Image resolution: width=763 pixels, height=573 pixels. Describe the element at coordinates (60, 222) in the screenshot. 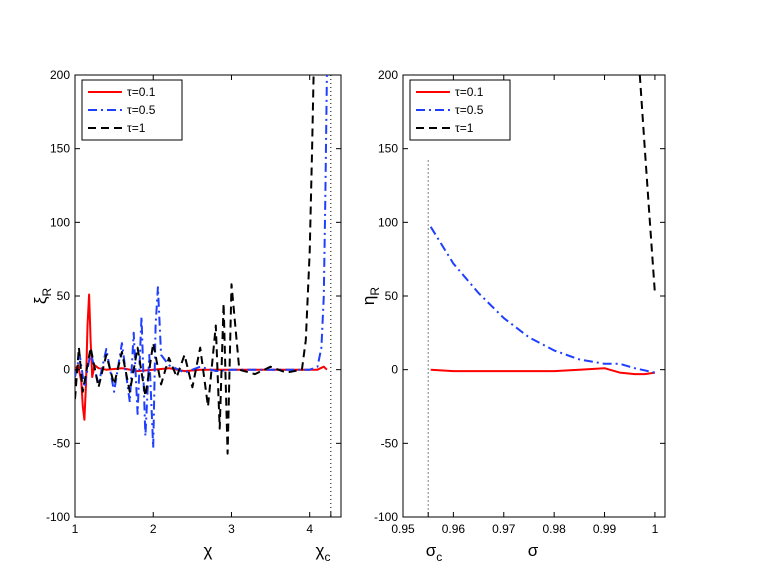

I see `left-ytick-label: 100` at that location.